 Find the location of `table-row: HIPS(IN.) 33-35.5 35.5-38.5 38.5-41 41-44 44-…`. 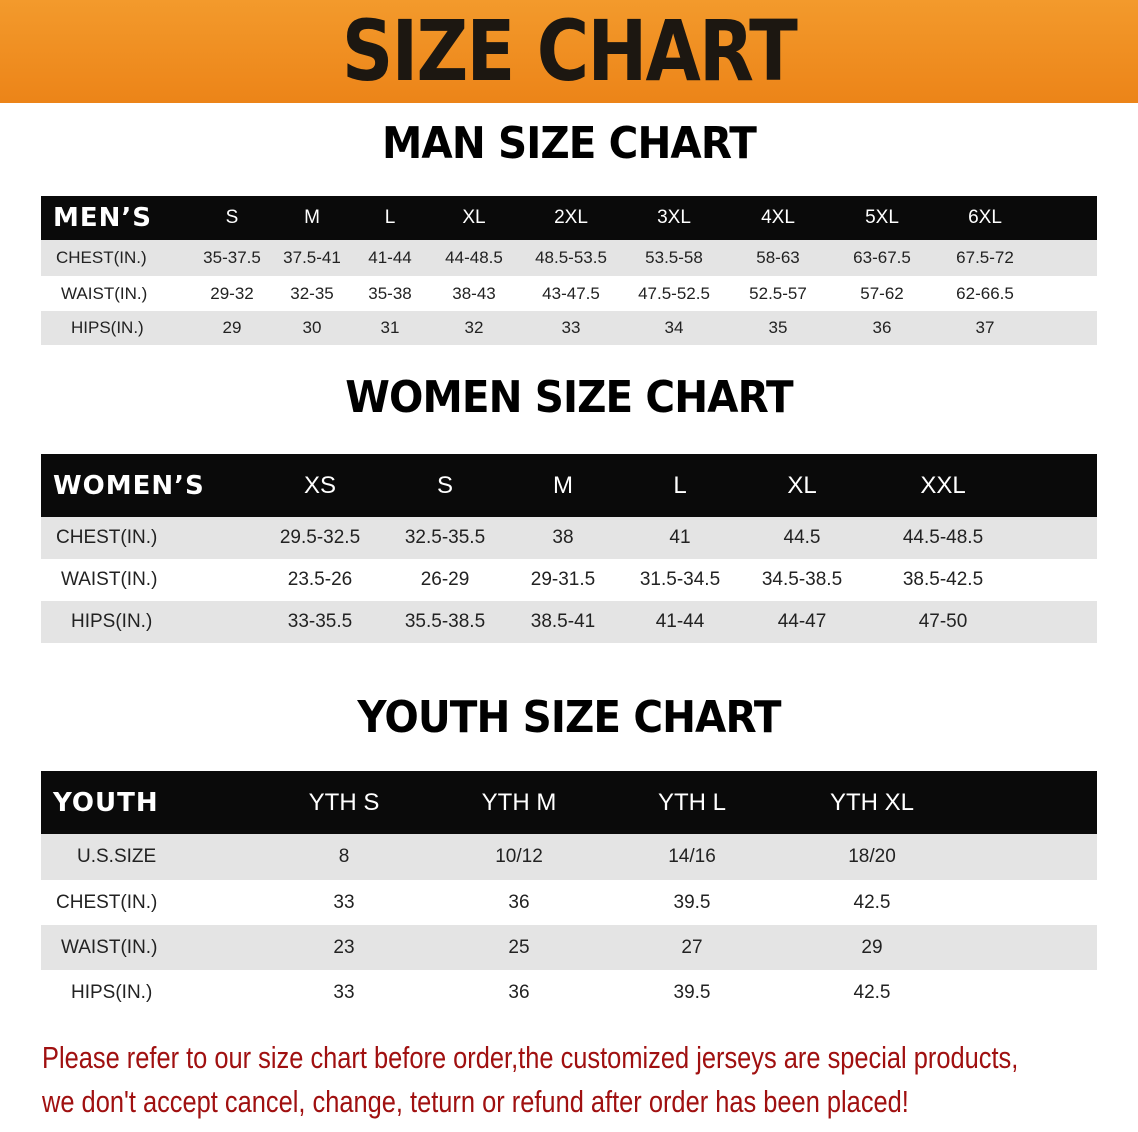

table-row: HIPS(IN.) 33-35.5 35.5-38.5 38.5-41 41-44 44-… is located at coordinates (569, 622).